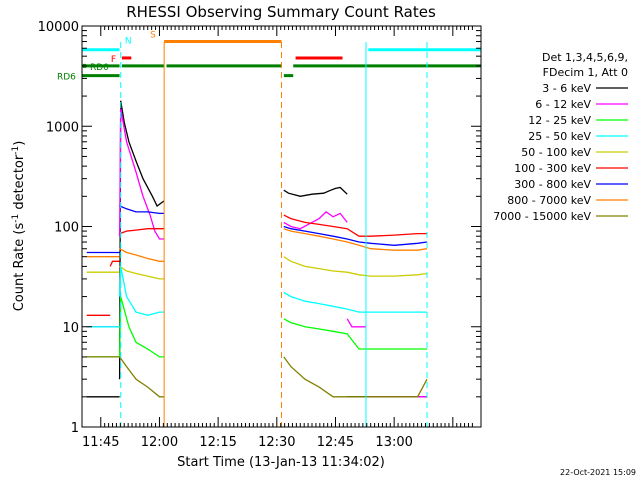 The height and width of the screenshot is (480, 640). Describe the element at coordinates (58, 27) in the screenshot. I see `y-tick-label: 10000` at that location.